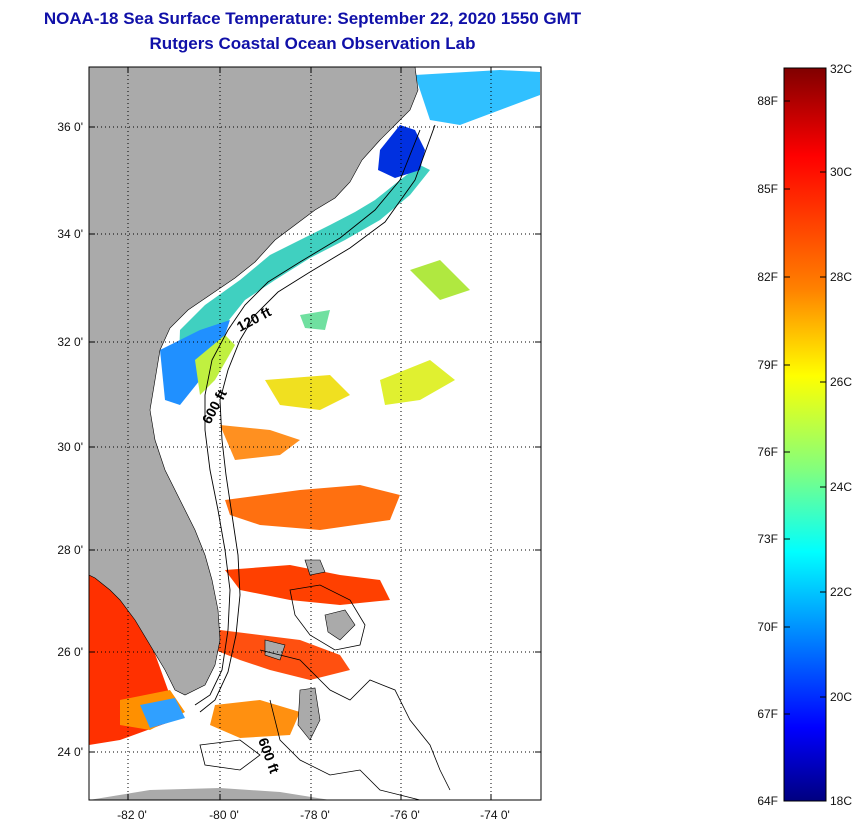  I want to click on lat-label: 26 0', so click(70, 652).